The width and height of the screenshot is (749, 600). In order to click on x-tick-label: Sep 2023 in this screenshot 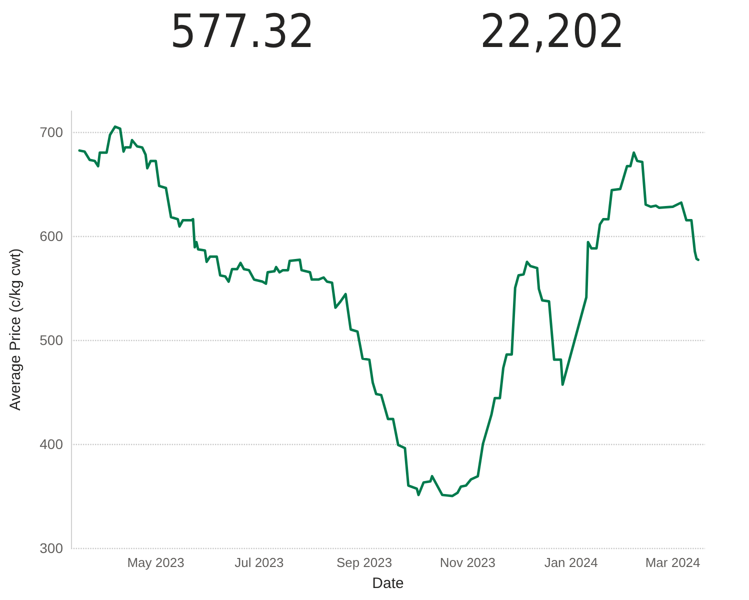, I will do `click(364, 562)`.